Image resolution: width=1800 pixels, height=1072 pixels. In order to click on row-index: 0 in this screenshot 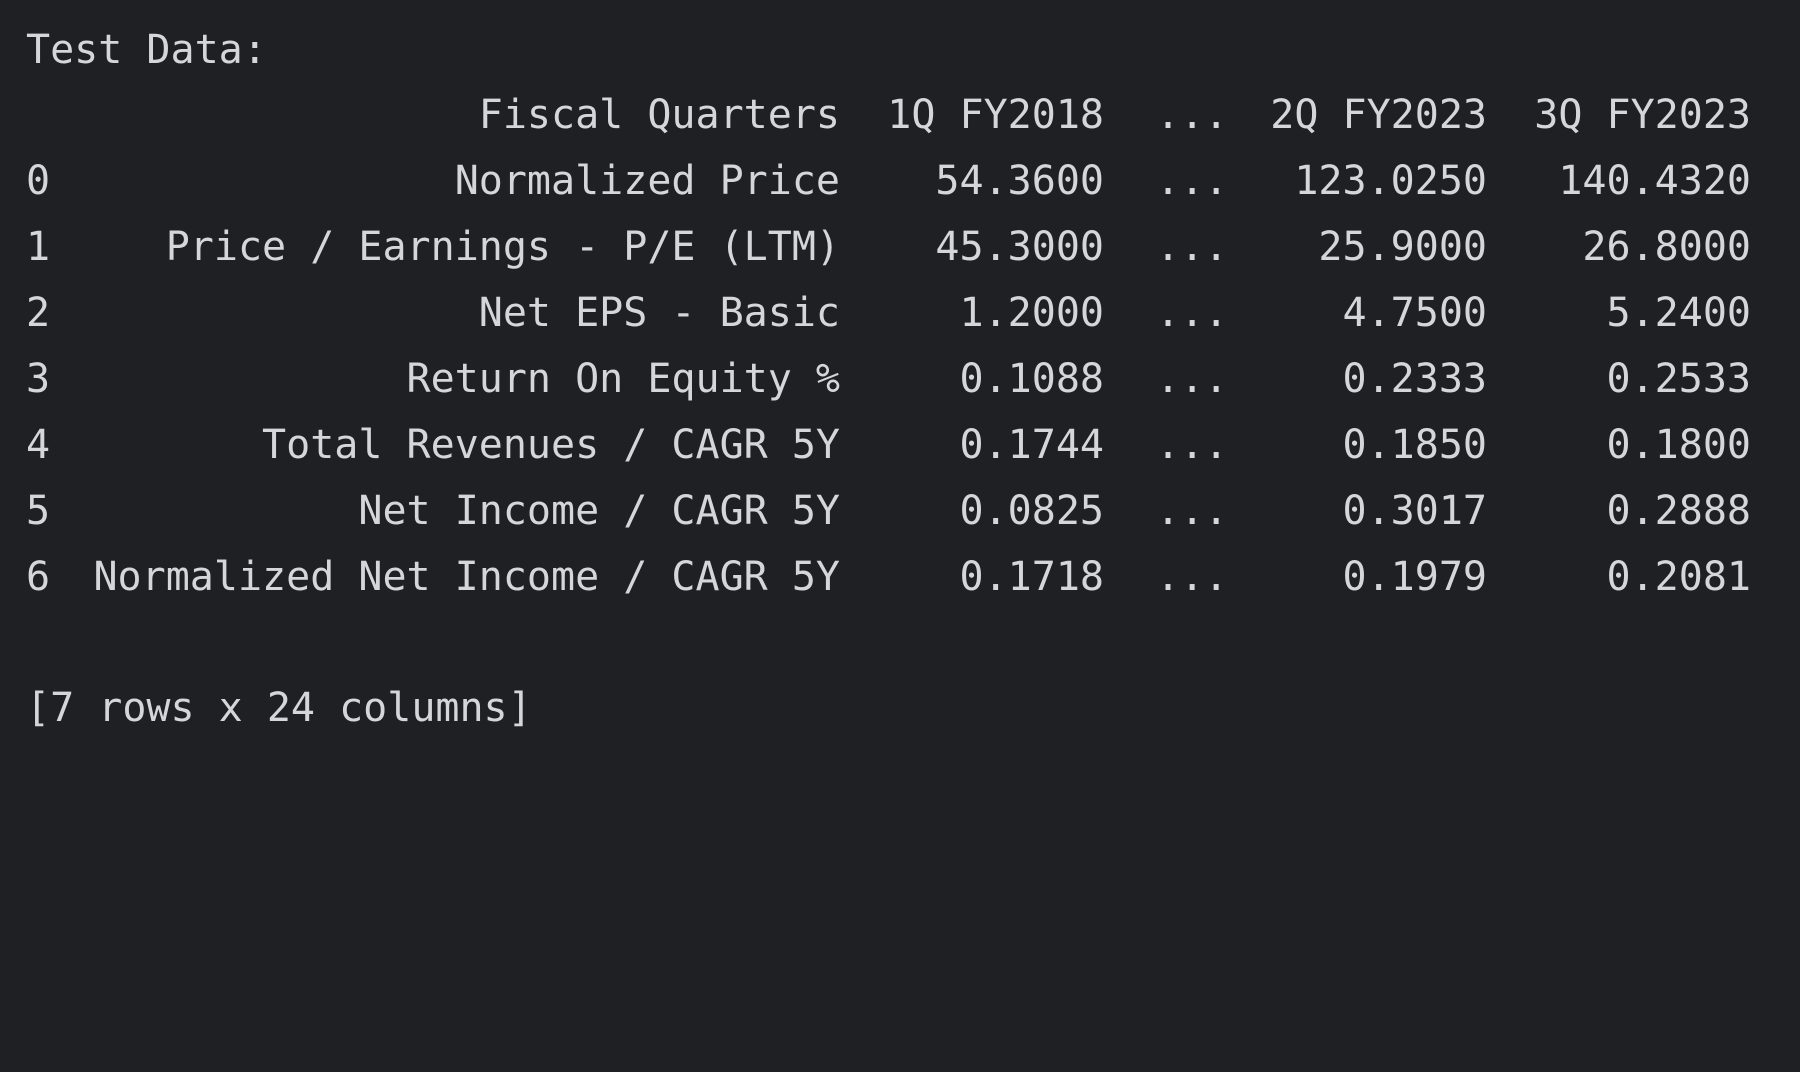, I will do `click(38, 181)`.